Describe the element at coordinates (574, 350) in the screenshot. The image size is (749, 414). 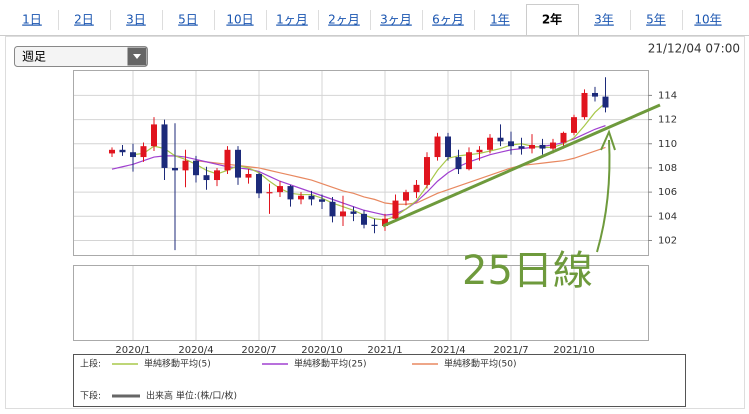
I see `x-tick-label: 2021/10` at that location.